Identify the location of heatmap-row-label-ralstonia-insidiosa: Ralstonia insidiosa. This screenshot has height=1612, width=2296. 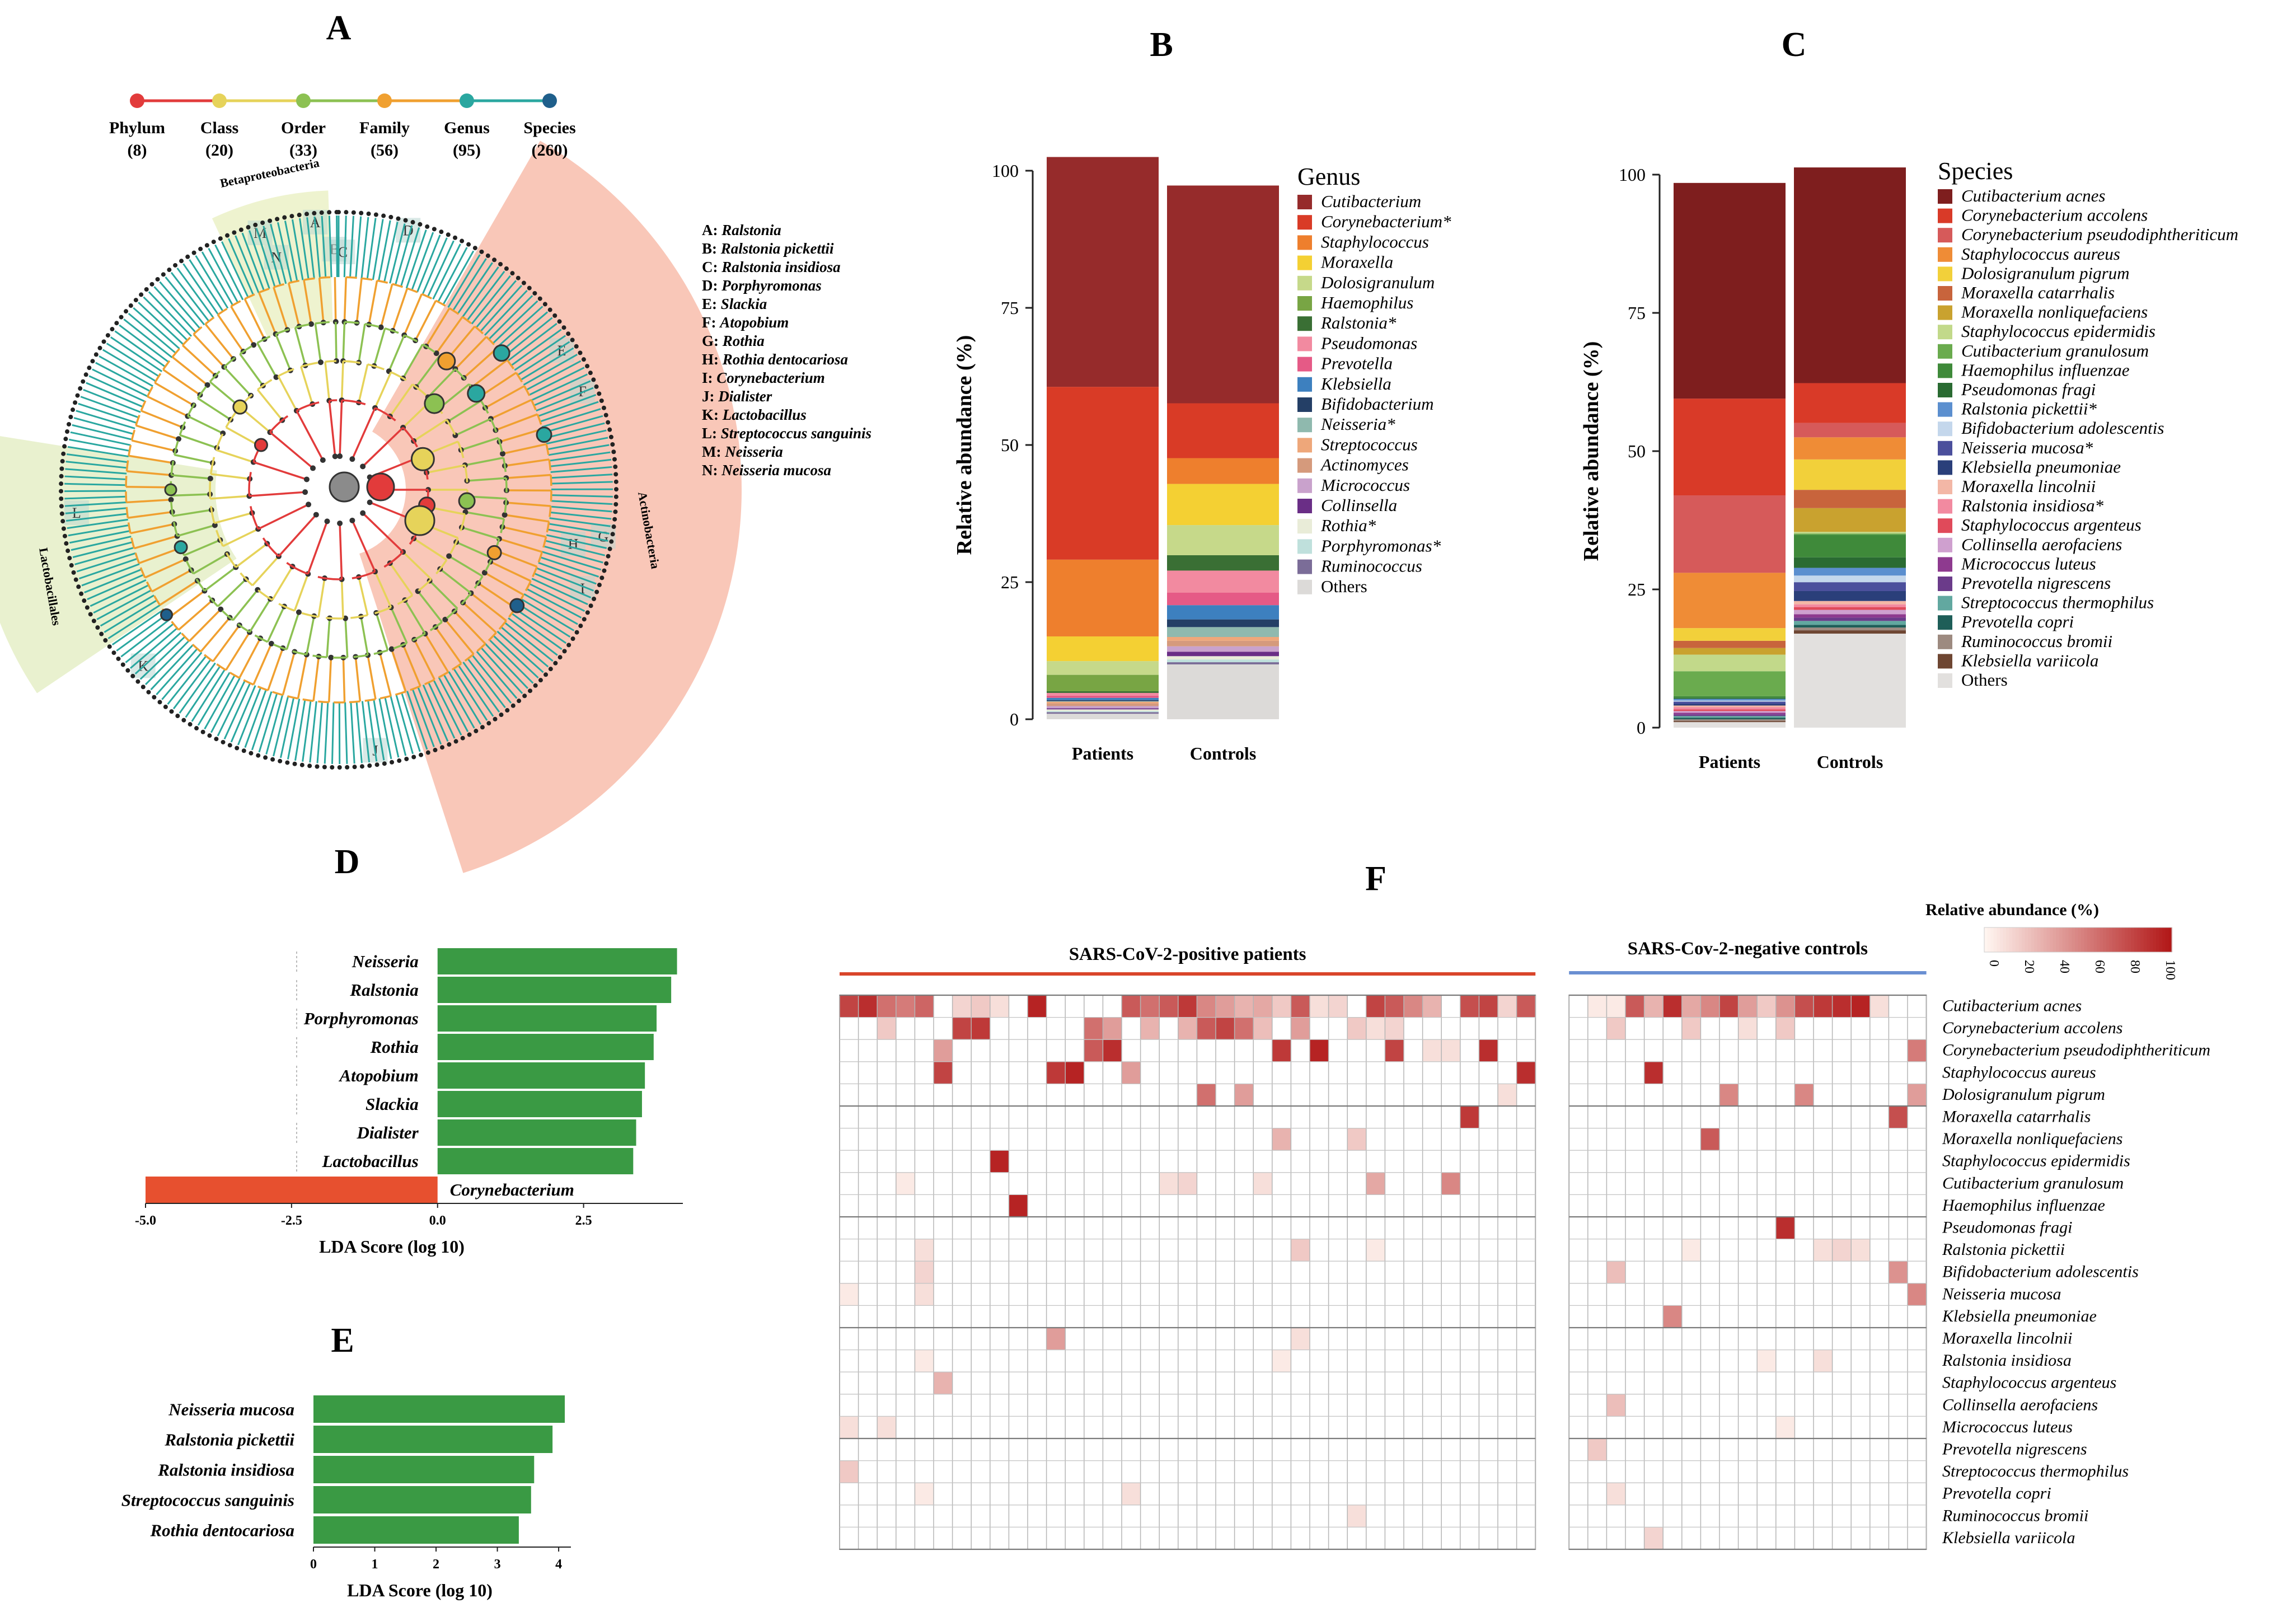
(2007, 1360).